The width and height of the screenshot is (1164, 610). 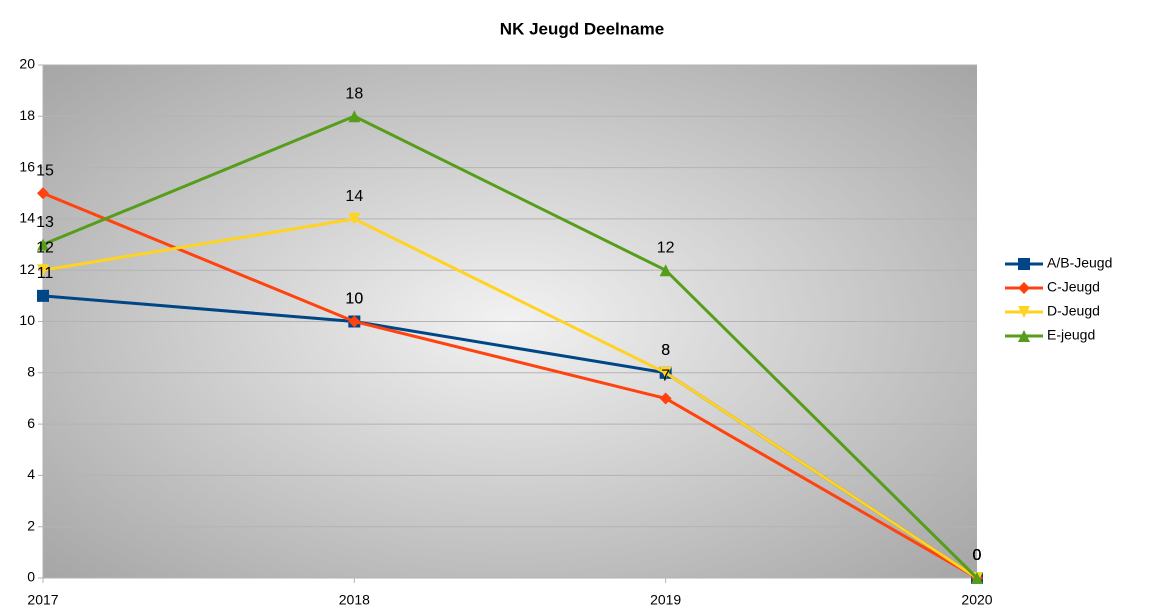 What do you see at coordinates (977, 555) in the screenshot?
I see `data-label: 0` at bounding box center [977, 555].